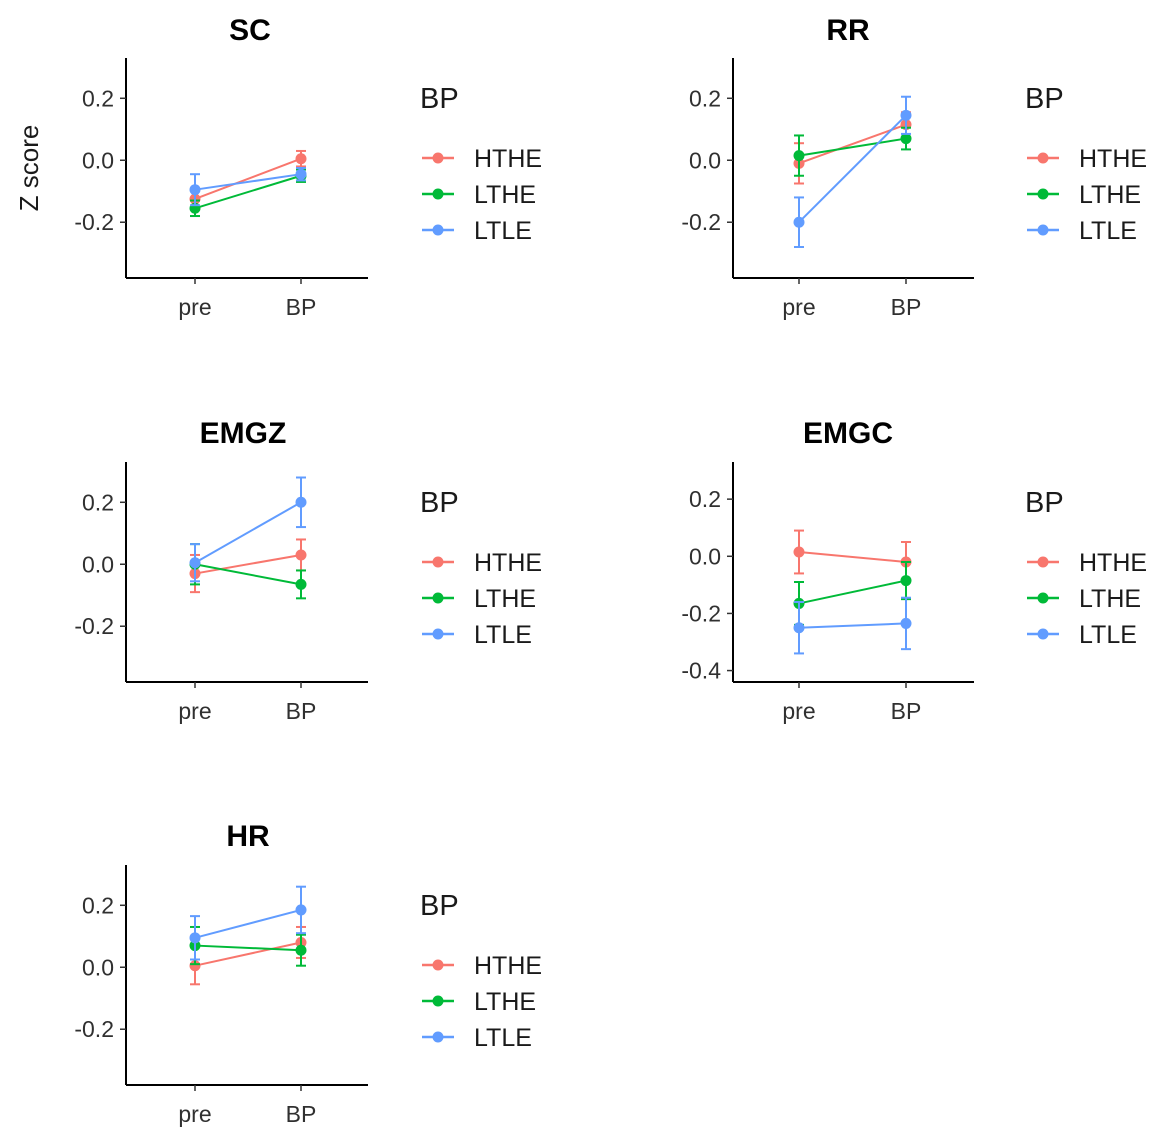 The image size is (1168, 1130). I want to click on panel-sc: SC -0.2 0.0 0.2 pre BP Z score BP HTHE LTHE LTLE, so click(278, 167).